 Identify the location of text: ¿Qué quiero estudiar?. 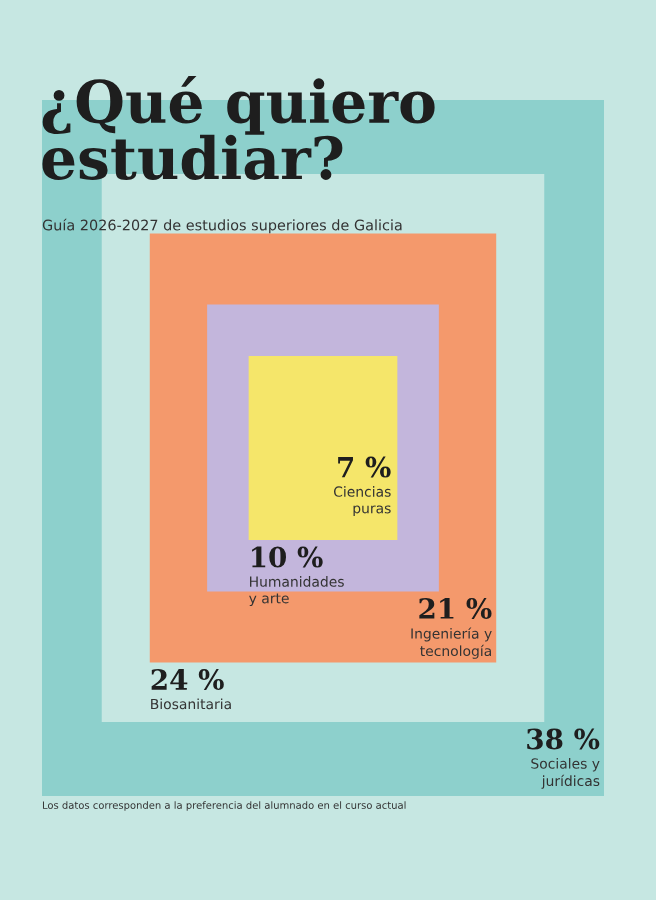
(238, 128).